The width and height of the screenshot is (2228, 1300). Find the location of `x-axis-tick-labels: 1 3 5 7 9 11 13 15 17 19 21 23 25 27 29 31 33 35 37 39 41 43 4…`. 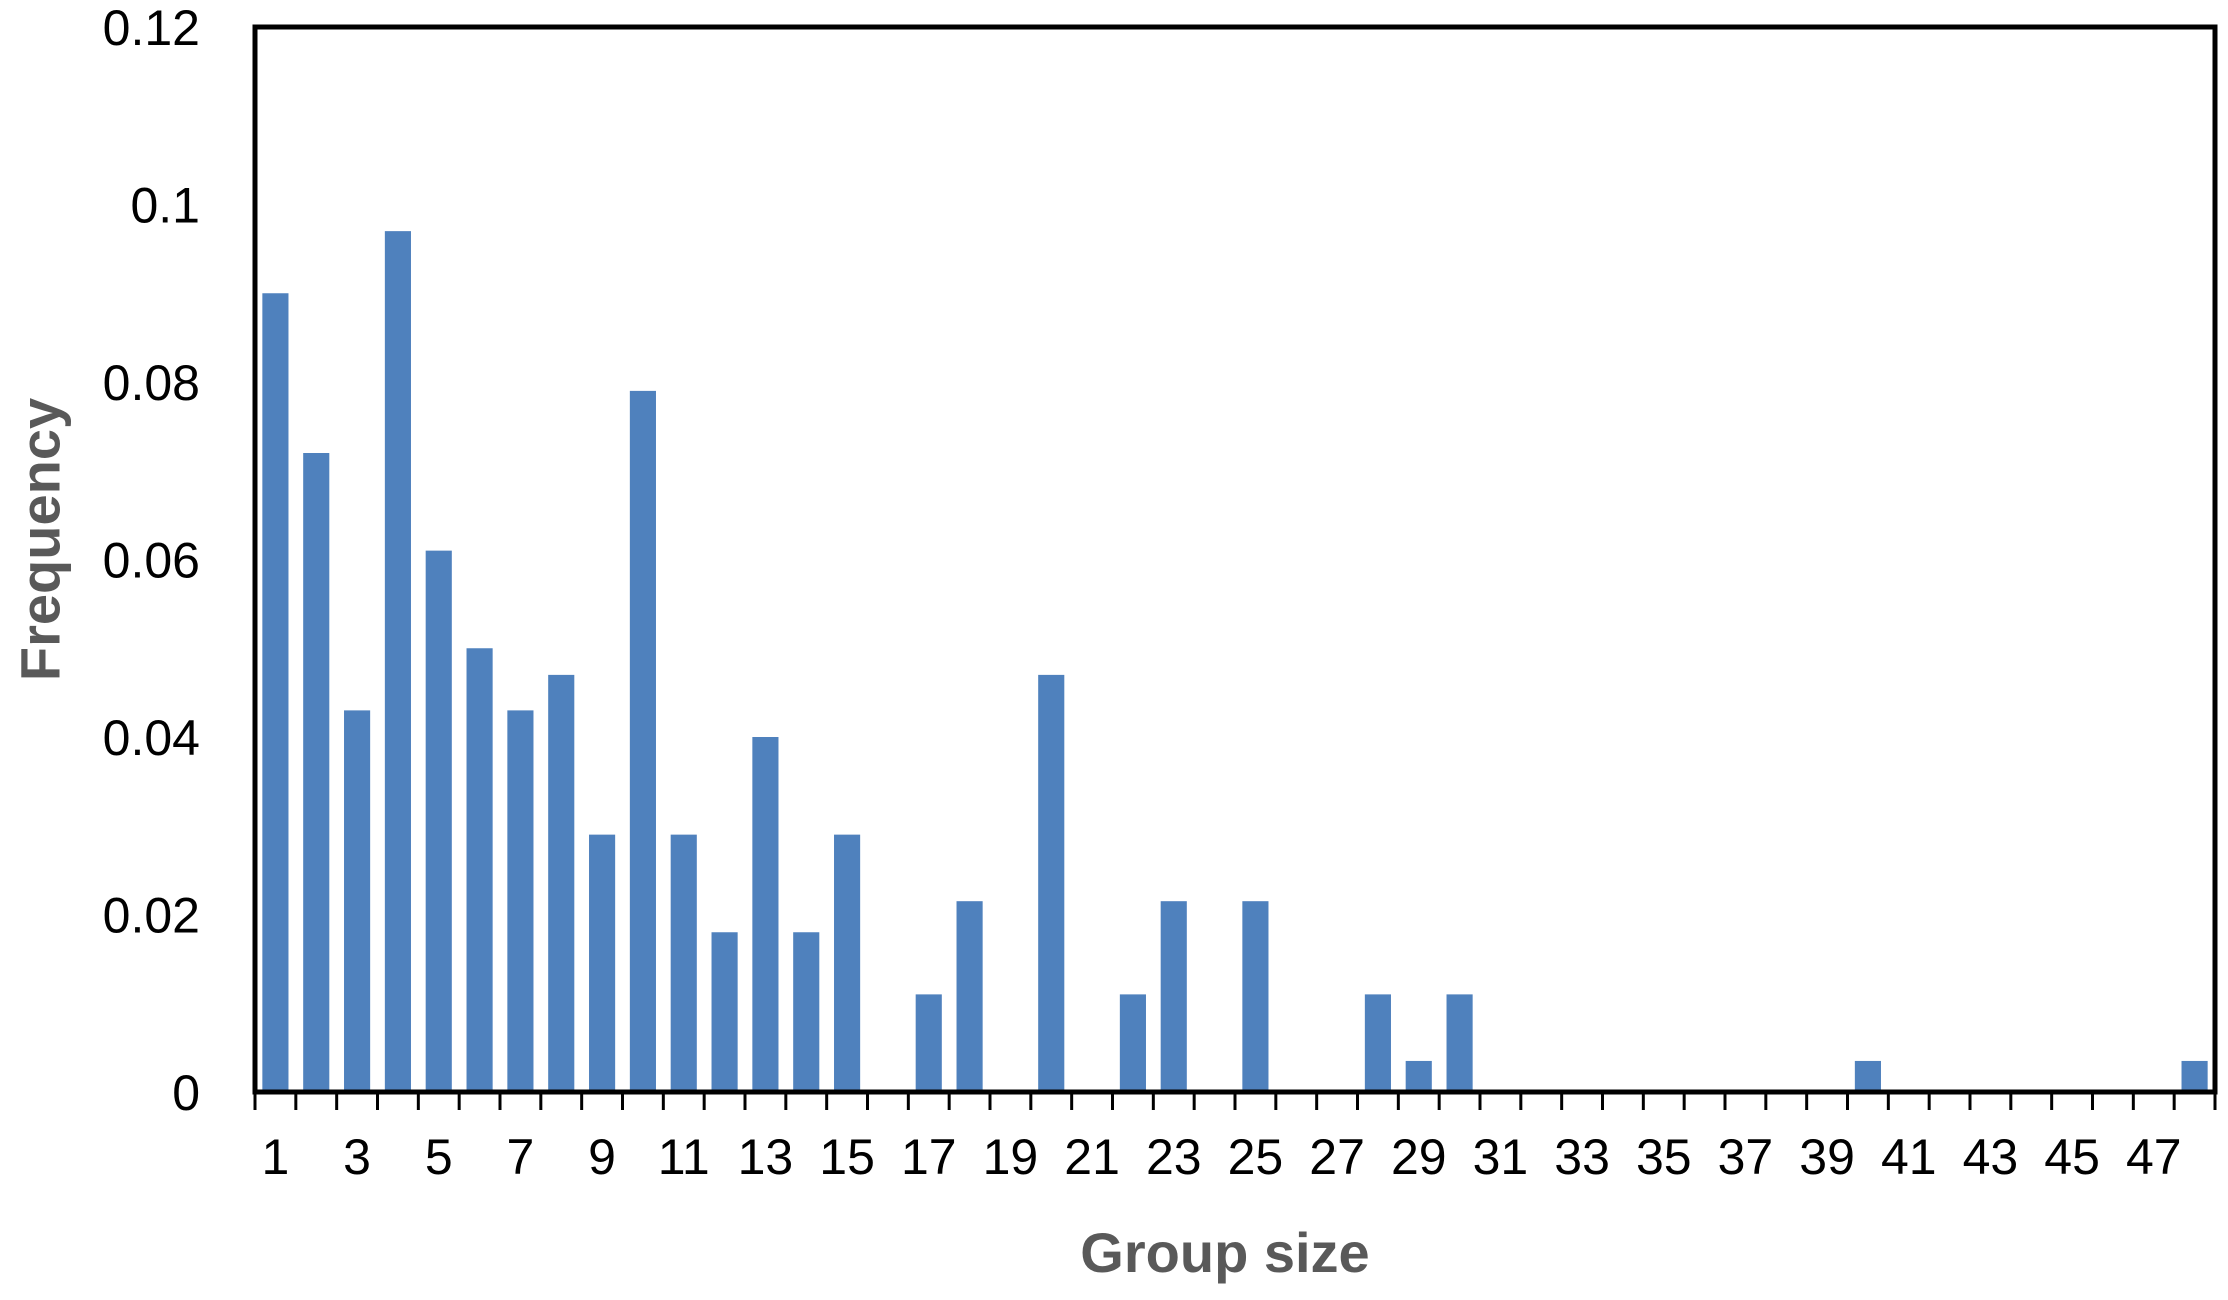

x-axis-tick-labels: 1 3 5 7 9 11 13 15 17 19 21 23 25 27 29 31 33 35 37 39 41 43 4… is located at coordinates (1222, 1157).